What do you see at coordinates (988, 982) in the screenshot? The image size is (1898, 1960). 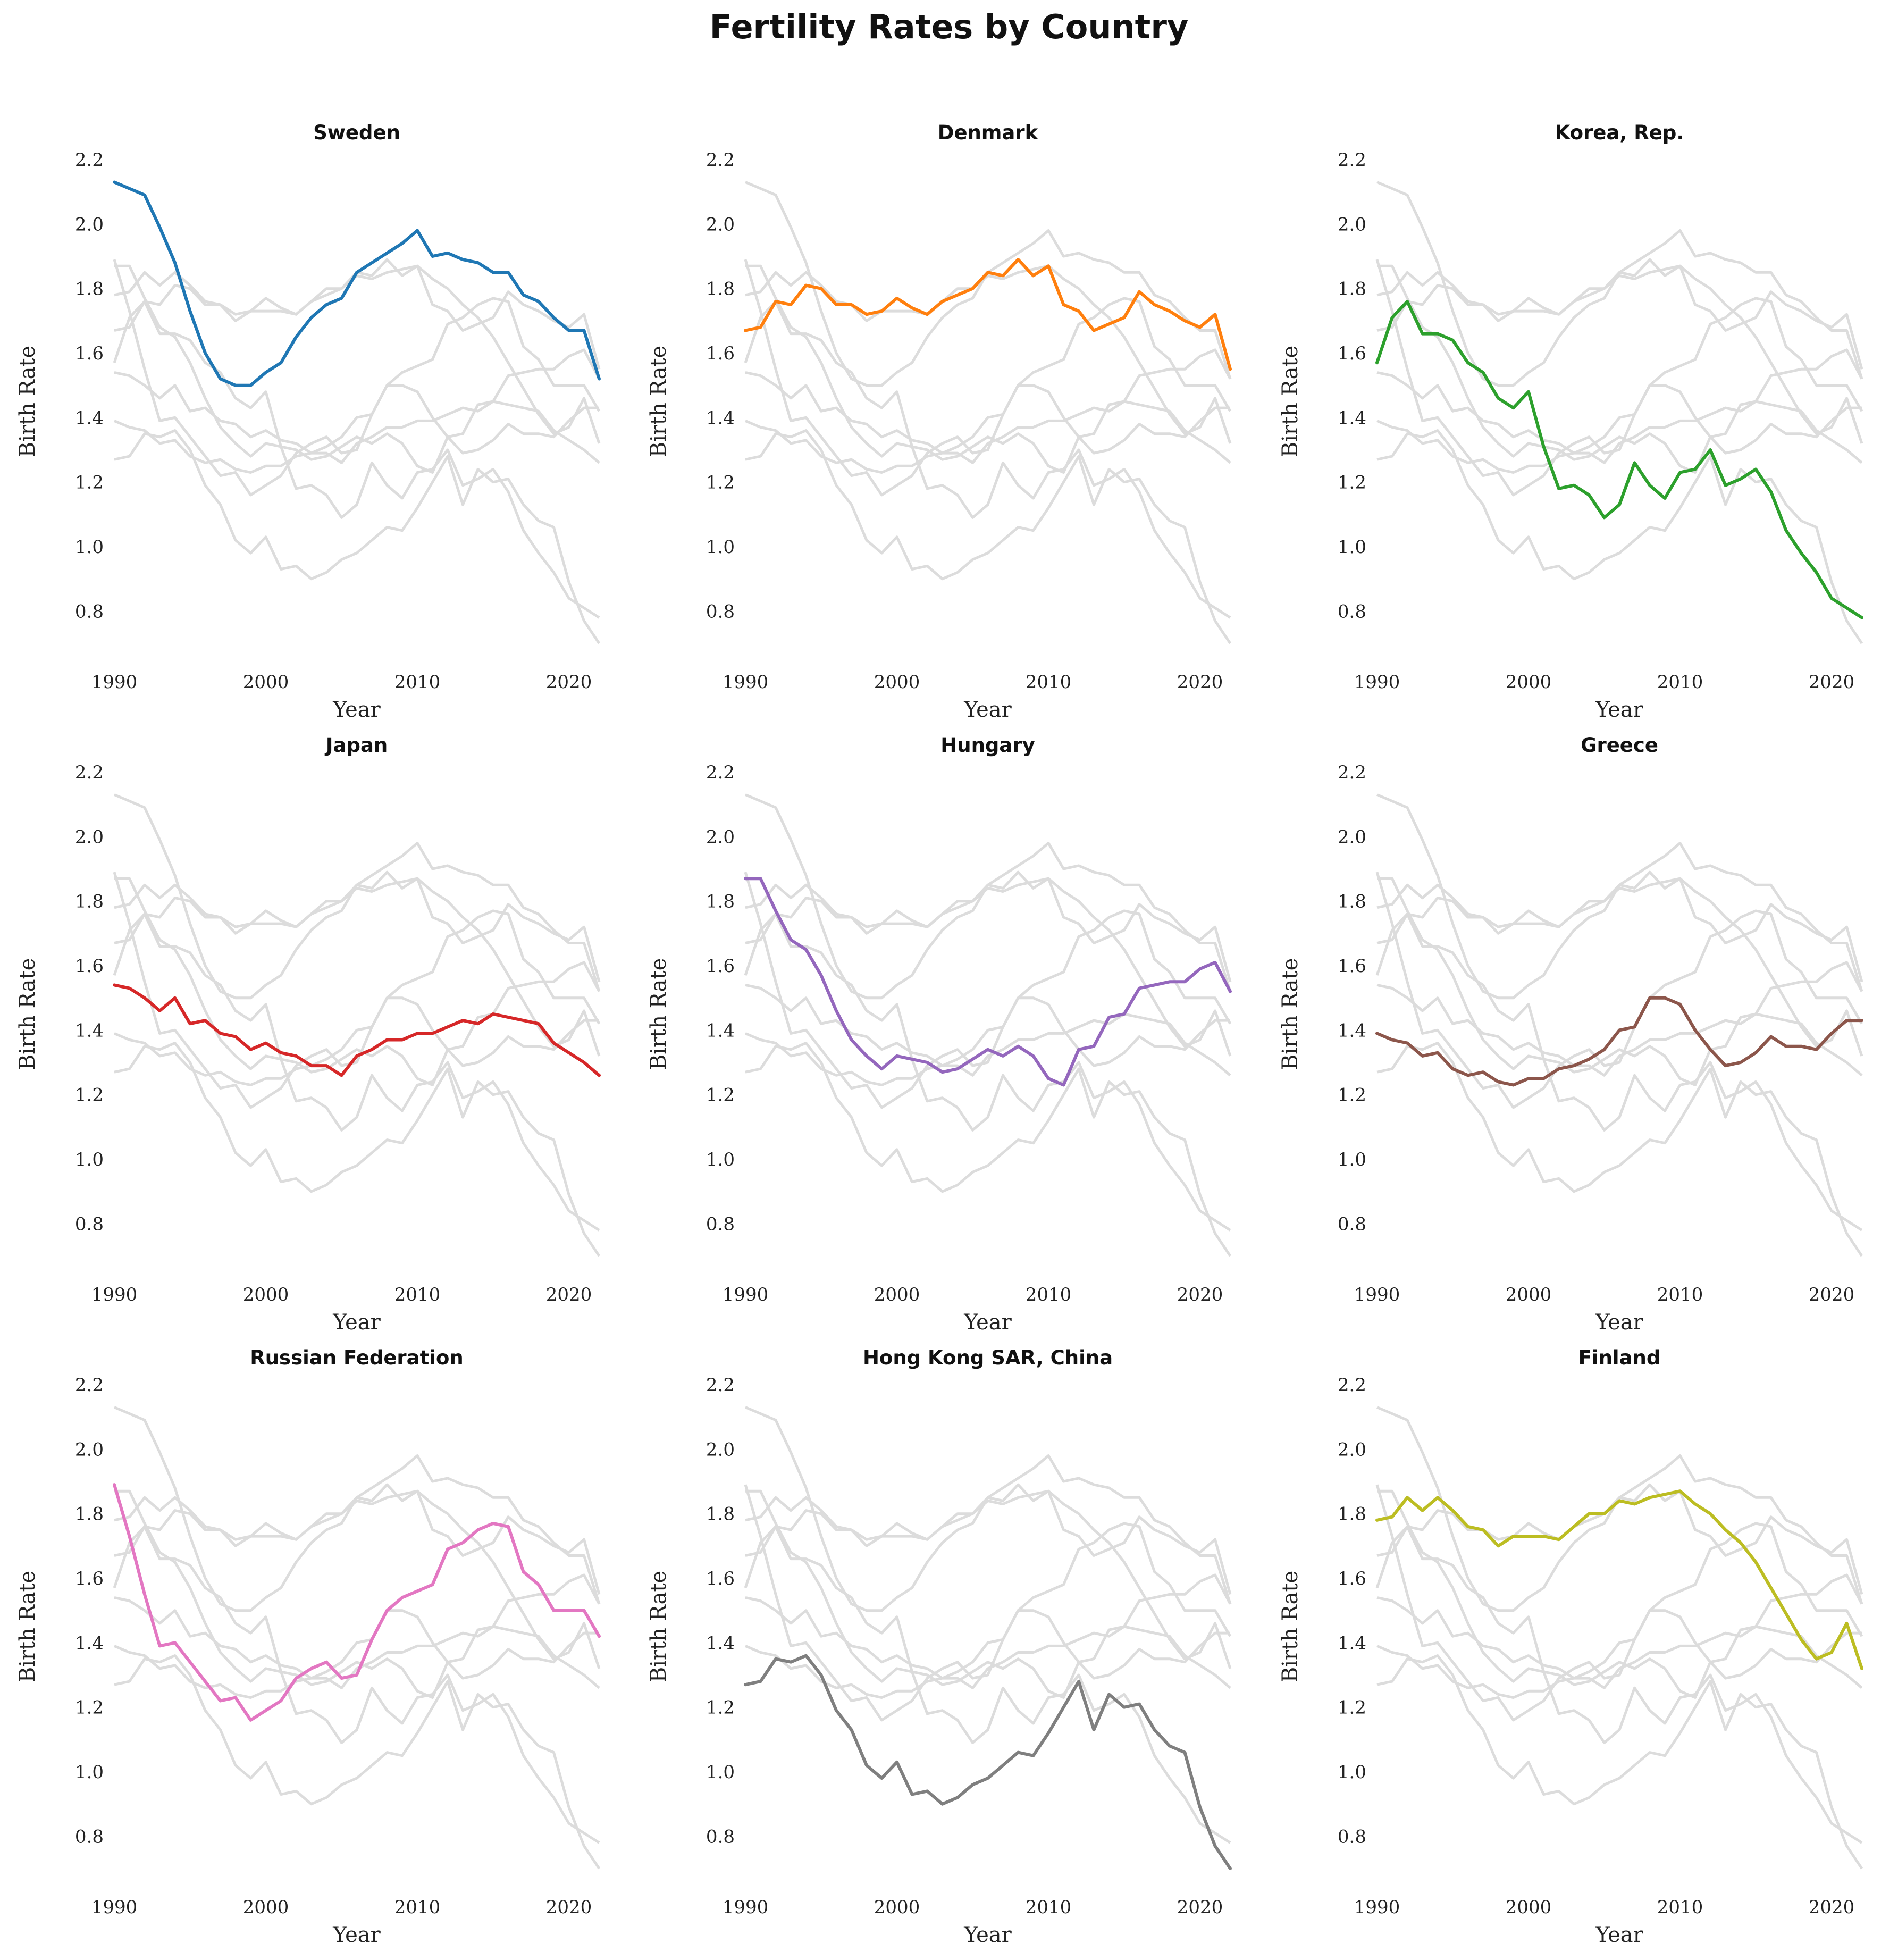 I see `series-line-hungary` at bounding box center [988, 982].